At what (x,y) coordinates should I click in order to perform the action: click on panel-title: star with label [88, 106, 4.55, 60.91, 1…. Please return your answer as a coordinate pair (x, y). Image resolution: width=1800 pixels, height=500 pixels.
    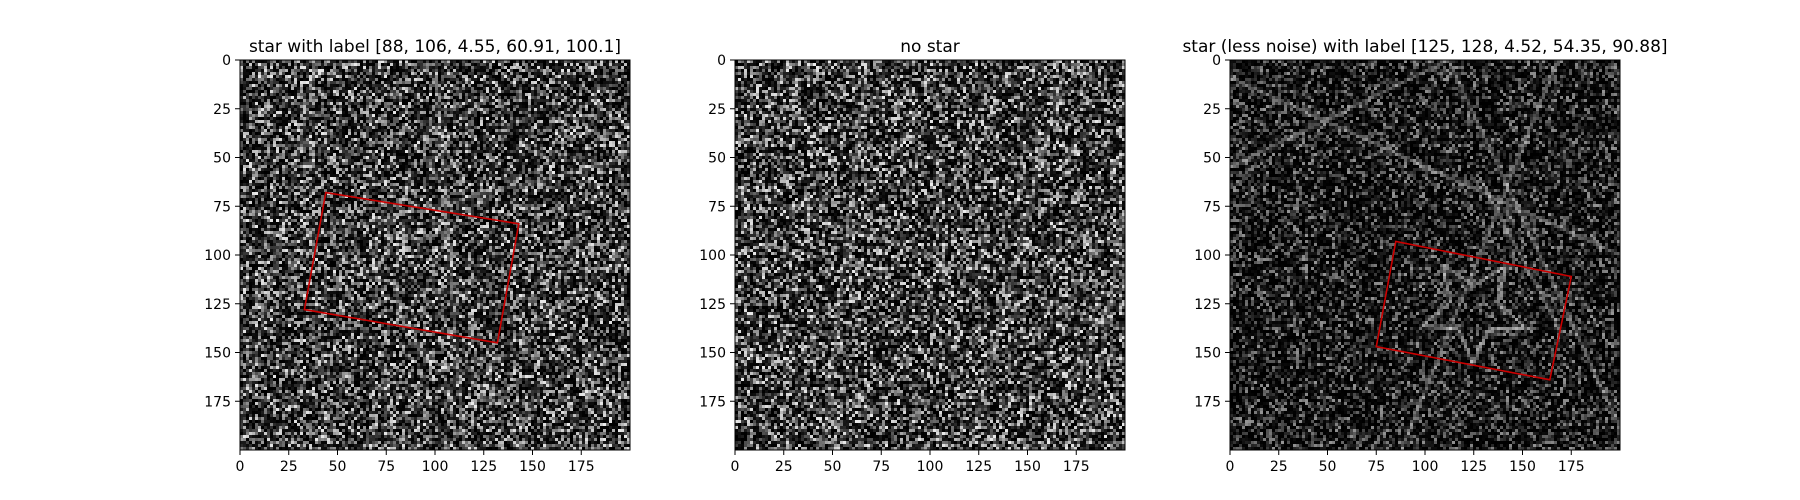
    Looking at the image, I should click on (435, 47).